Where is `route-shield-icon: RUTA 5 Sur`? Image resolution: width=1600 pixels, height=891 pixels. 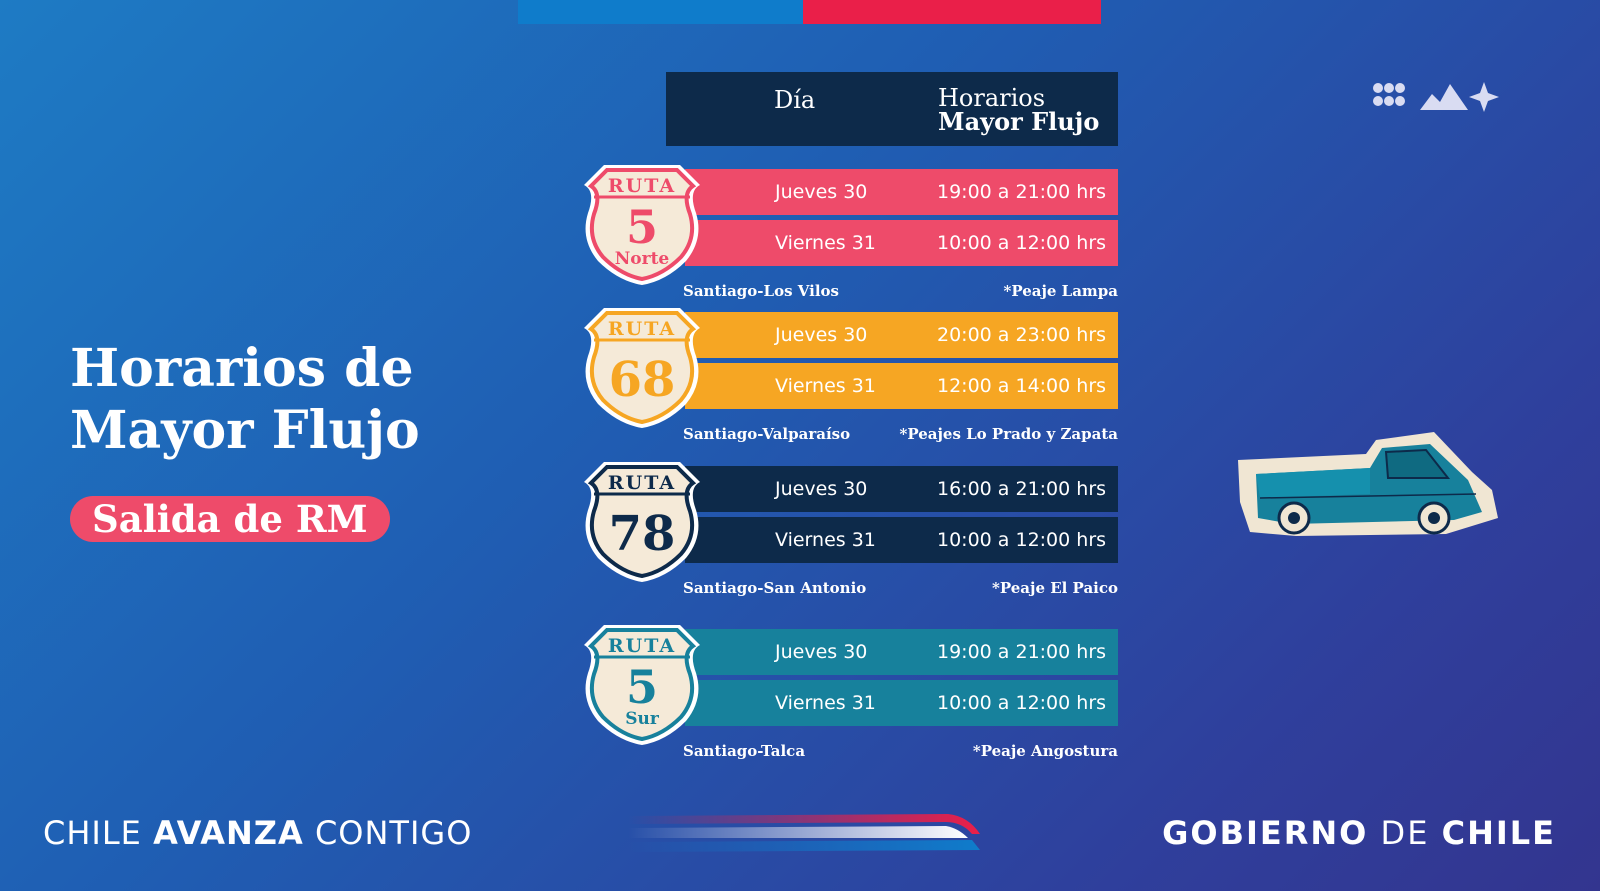 route-shield-icon: RUTA 5 Sur is located at coordinates (642, 685).